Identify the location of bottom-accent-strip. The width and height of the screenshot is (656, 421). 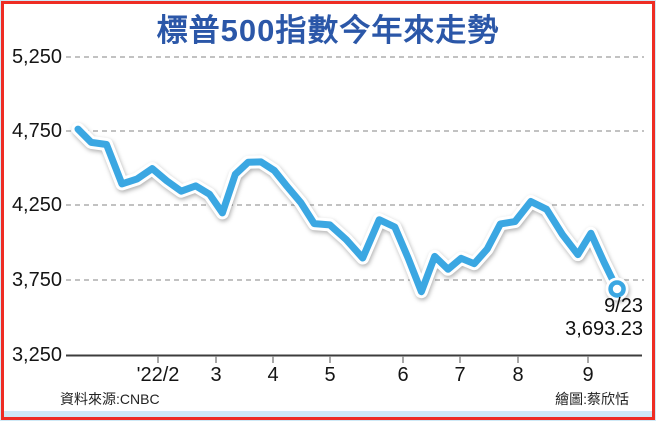
(328, 414).